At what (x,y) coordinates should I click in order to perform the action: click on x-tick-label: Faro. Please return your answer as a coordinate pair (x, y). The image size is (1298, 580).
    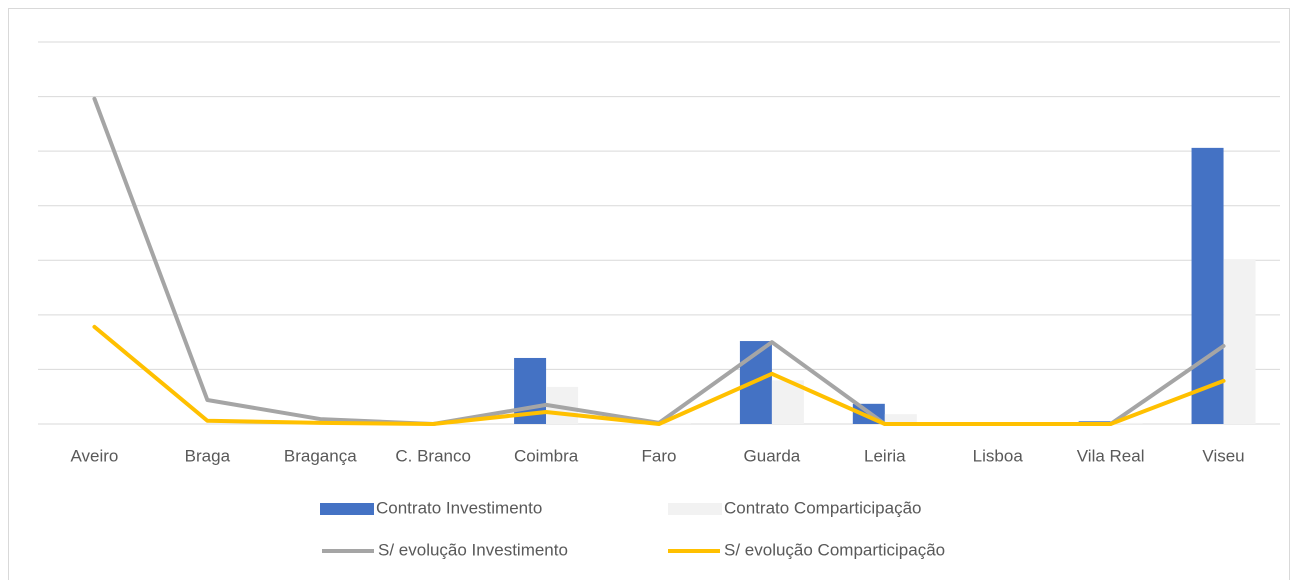
    Looking at the image, I should click on (659, 455).